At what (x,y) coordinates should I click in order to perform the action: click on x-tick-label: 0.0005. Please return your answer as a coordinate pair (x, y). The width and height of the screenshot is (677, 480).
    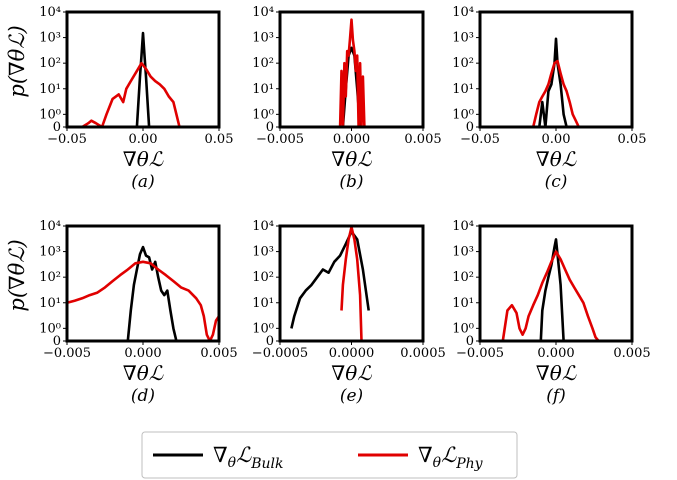
    Looking at the image, I should click on (423, 353).